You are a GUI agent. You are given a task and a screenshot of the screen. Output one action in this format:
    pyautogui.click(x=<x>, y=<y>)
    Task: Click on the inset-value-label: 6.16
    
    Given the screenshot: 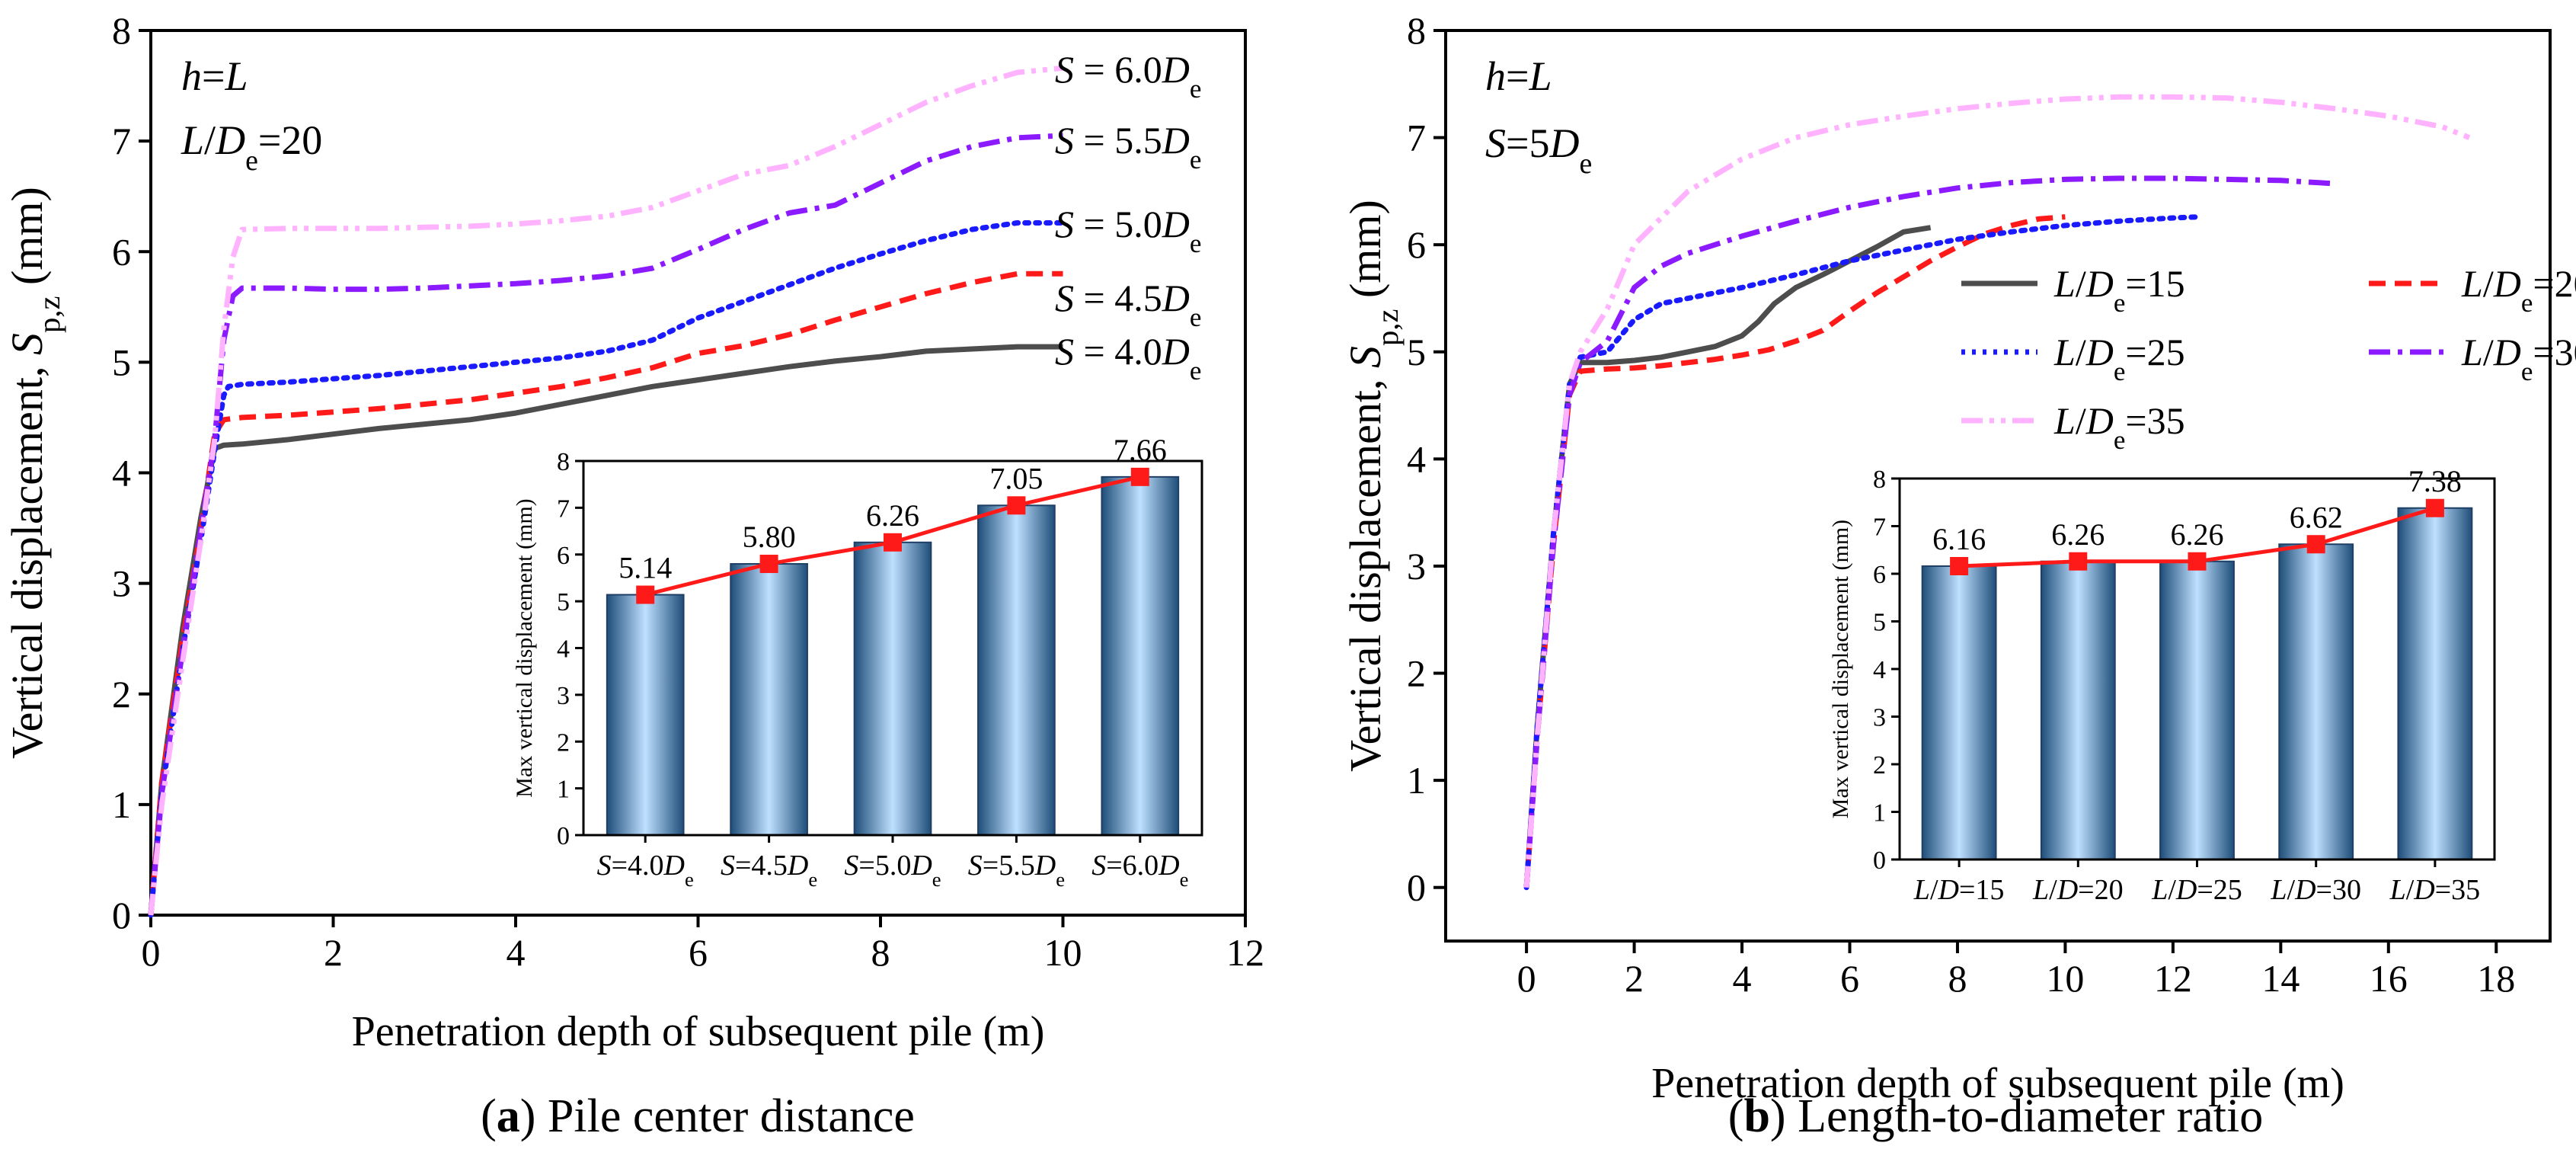 What is the action you would take?
    pyautogui.click(x=1959, y=539)
    